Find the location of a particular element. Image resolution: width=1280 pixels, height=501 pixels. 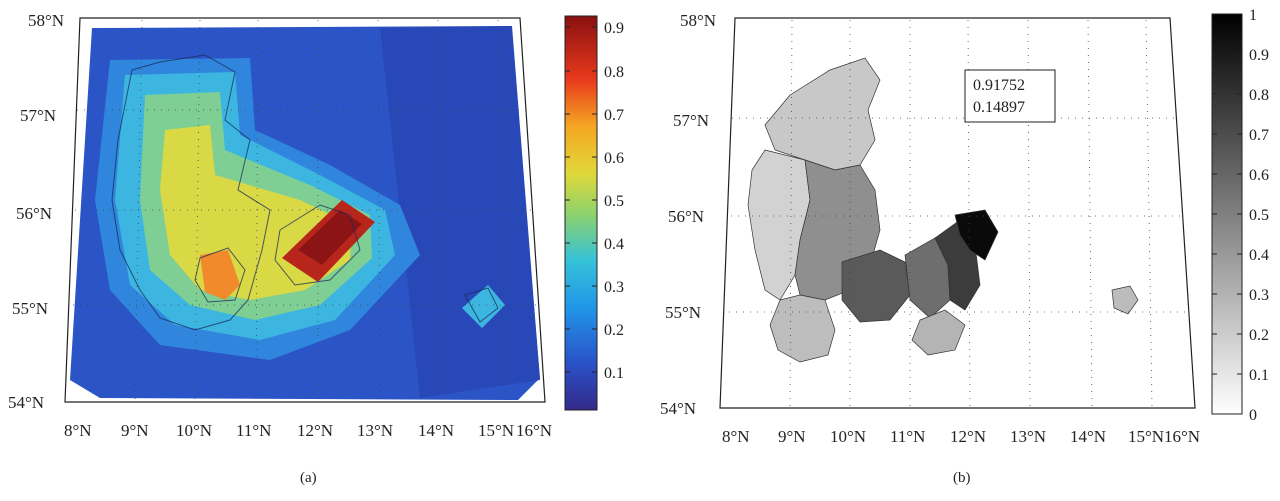

colorbar-b: 1 0.9 0.8 0.7 0.6 0.5 0.4 0.3 0.2 0.1 0 is located at coordinates (1240, 215).